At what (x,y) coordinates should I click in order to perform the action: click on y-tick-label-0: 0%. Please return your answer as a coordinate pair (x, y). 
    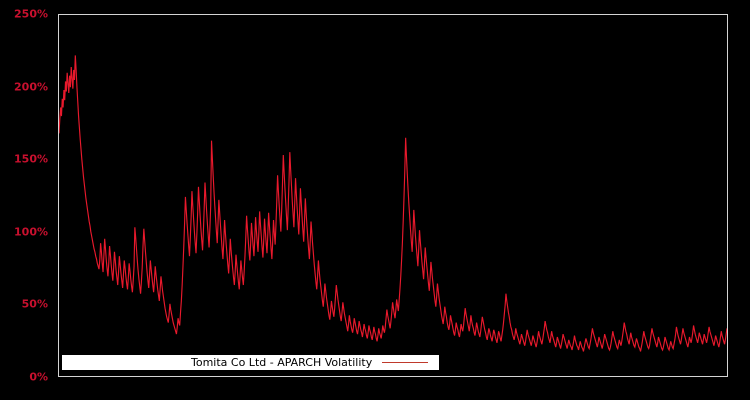
    Looking at the image, I should click on (38, 377).